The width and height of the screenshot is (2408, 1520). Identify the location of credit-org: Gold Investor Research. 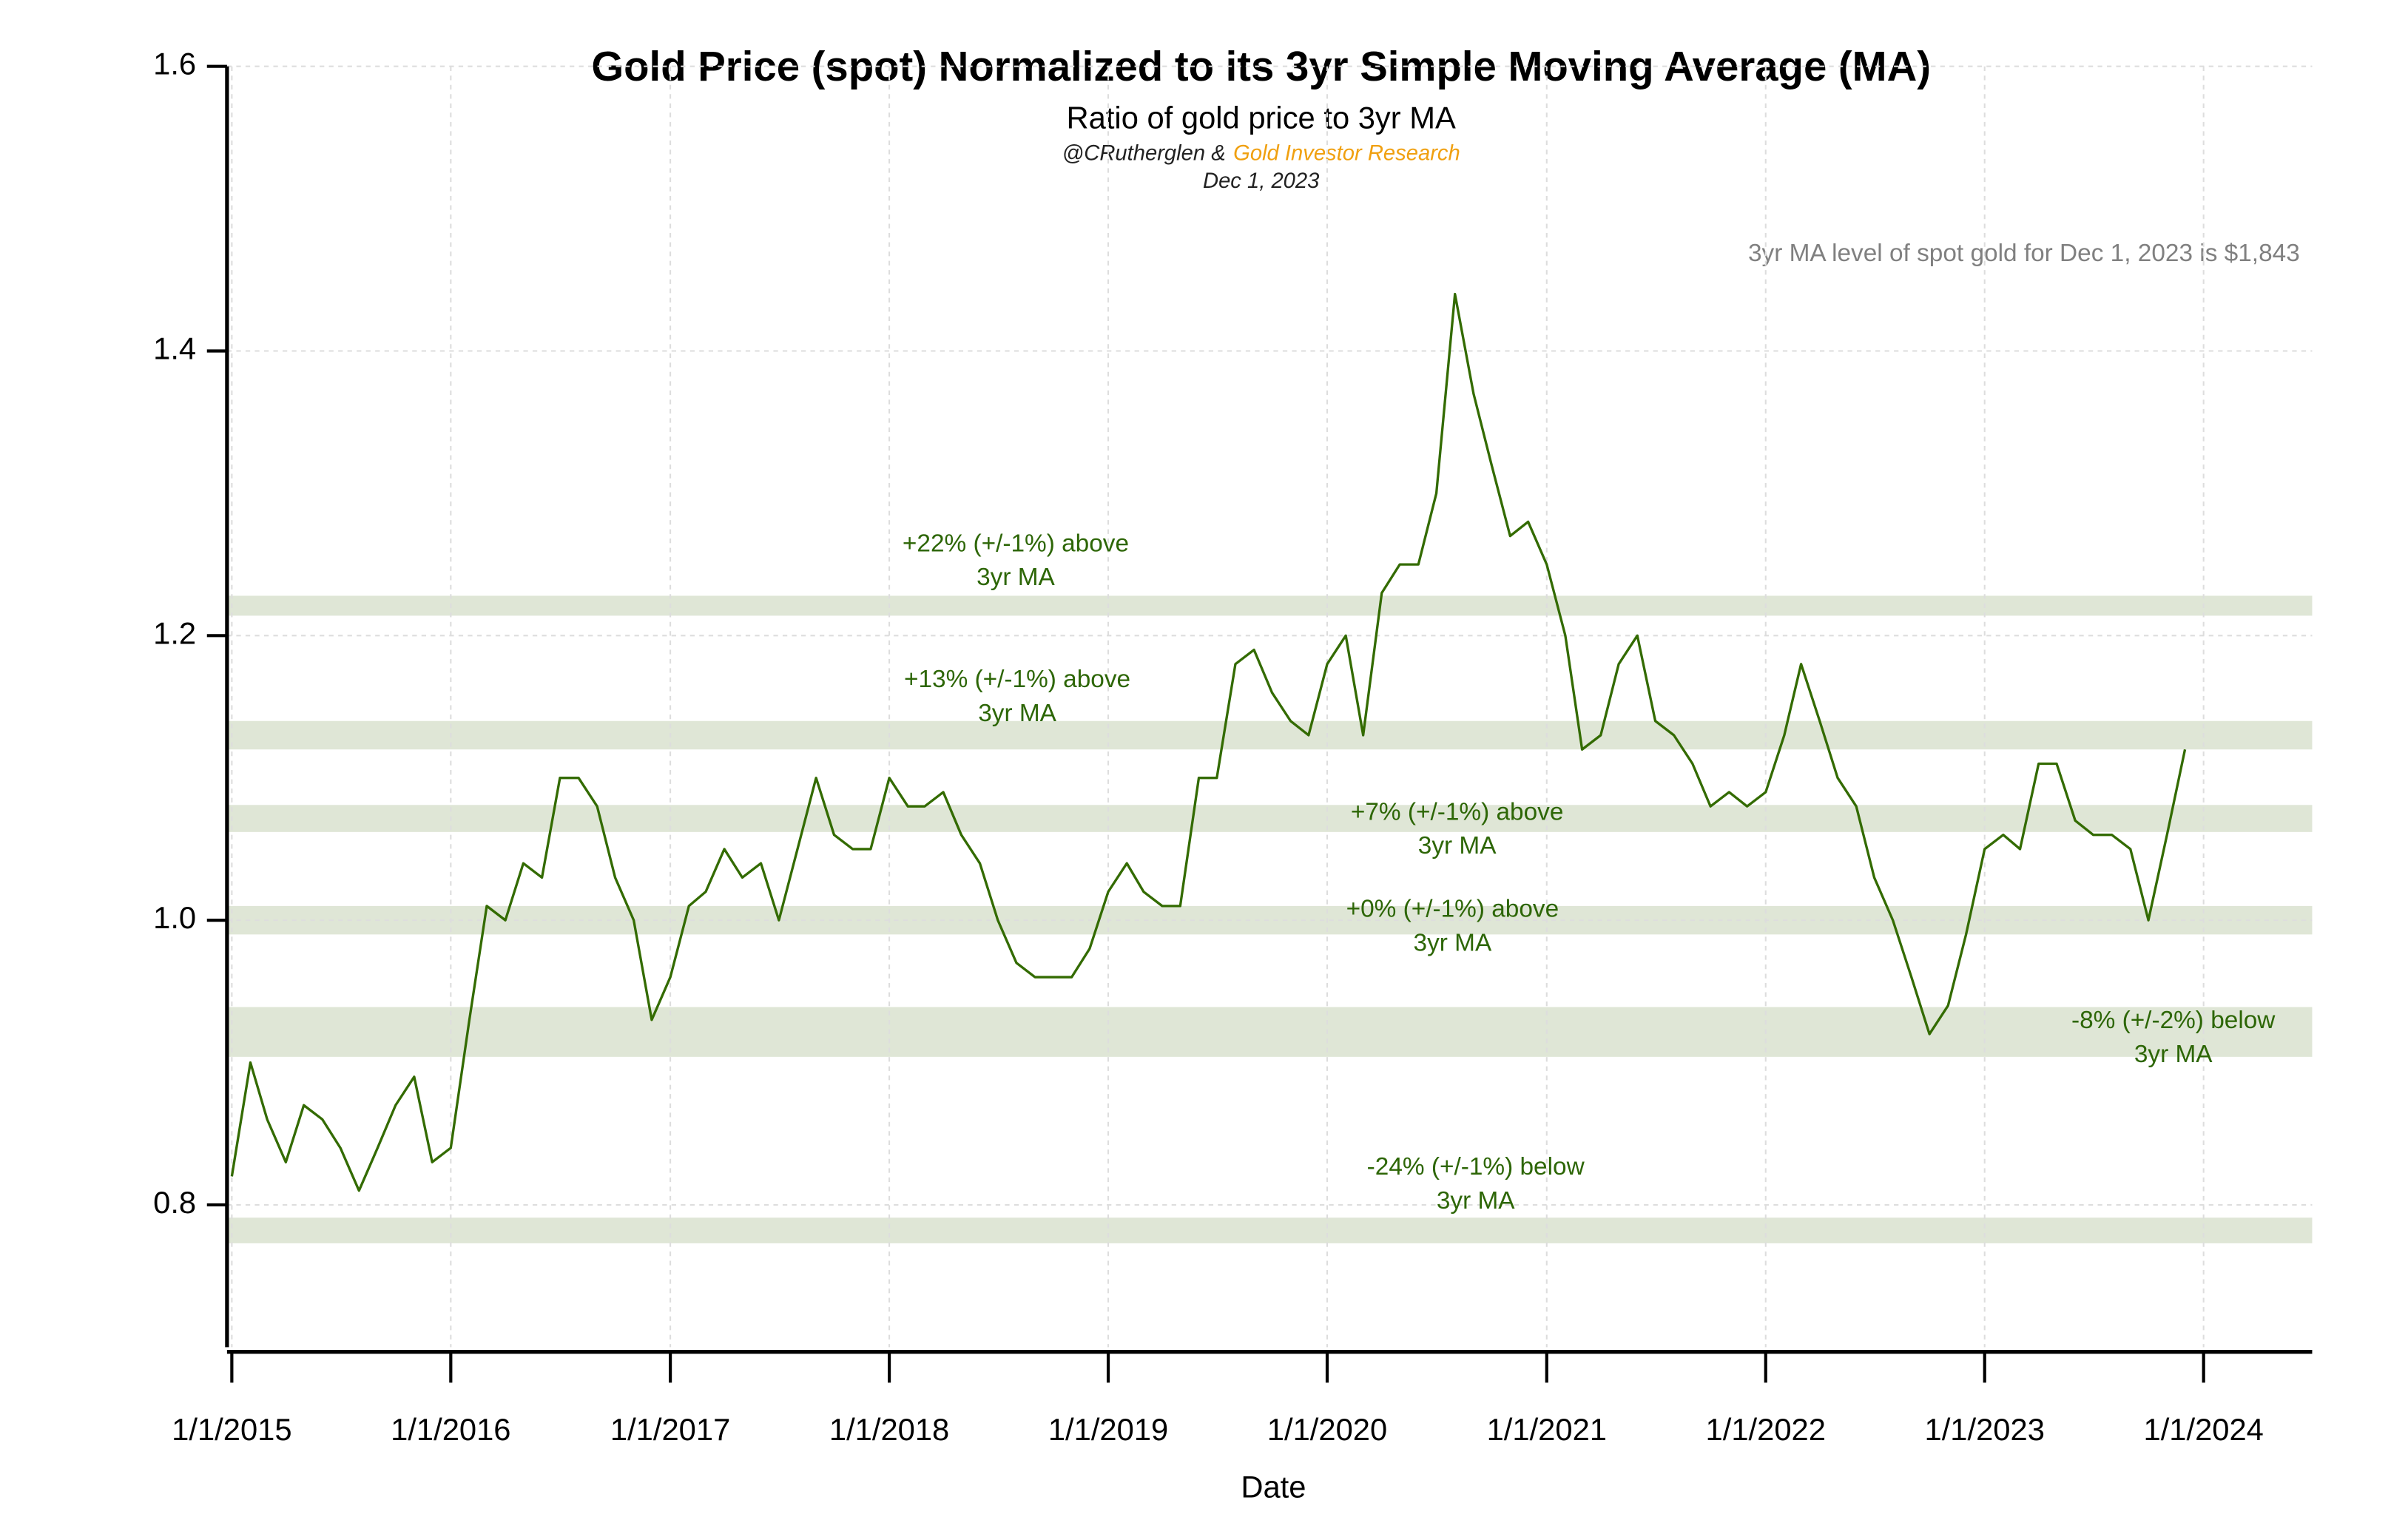
(1346, 153).